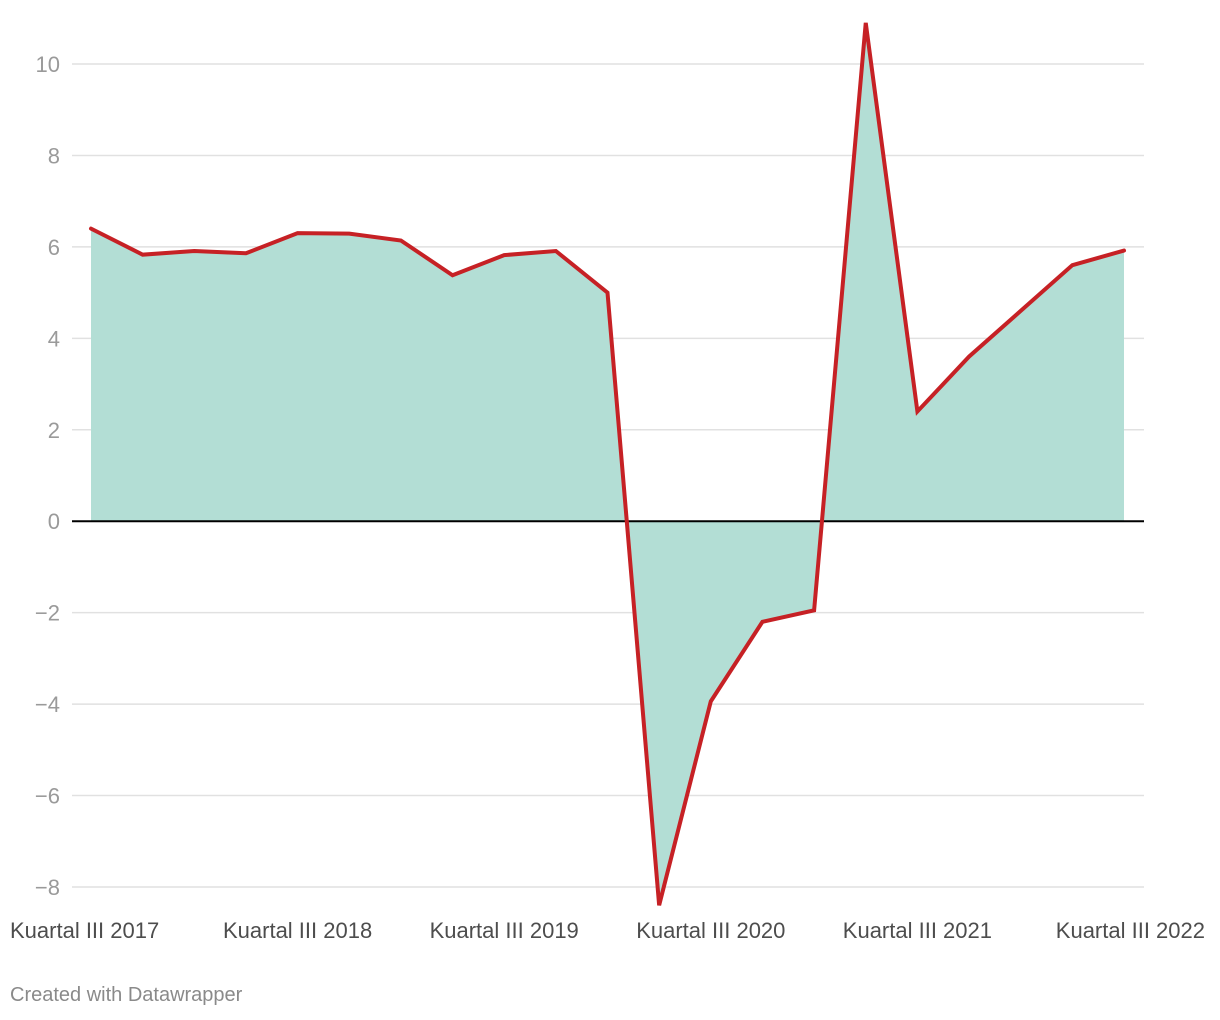  I want to click on y-axis-tick-labels: −8 −6 −4 −2 0 2 4 6 8 10, so click(47, 476).